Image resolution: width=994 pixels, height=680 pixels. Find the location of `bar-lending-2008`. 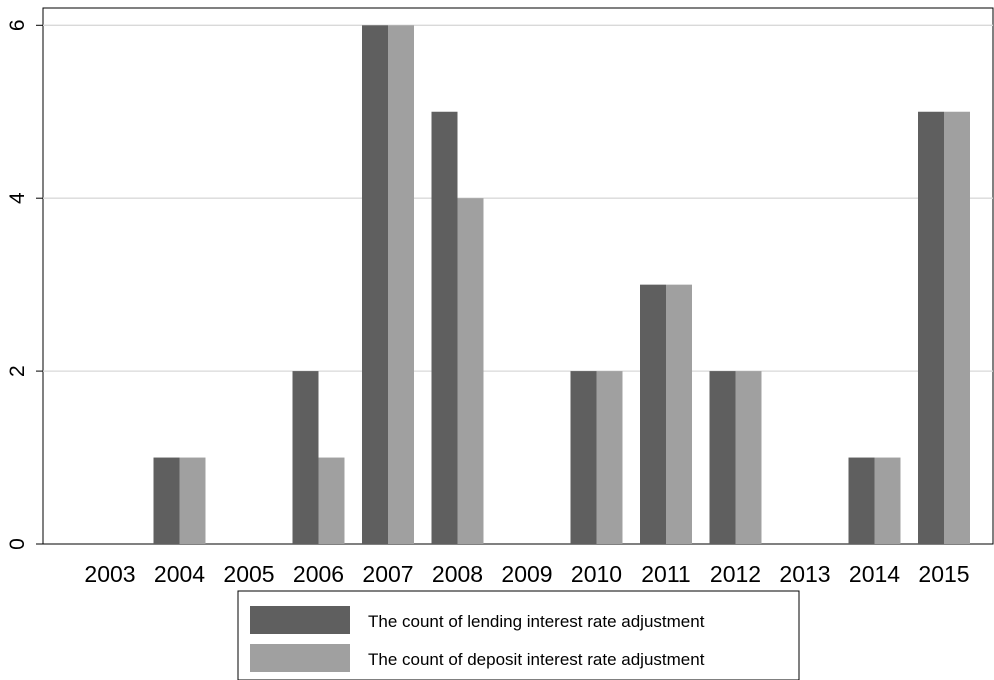

bar-lending-2008 is located at coordinates (444, 327).